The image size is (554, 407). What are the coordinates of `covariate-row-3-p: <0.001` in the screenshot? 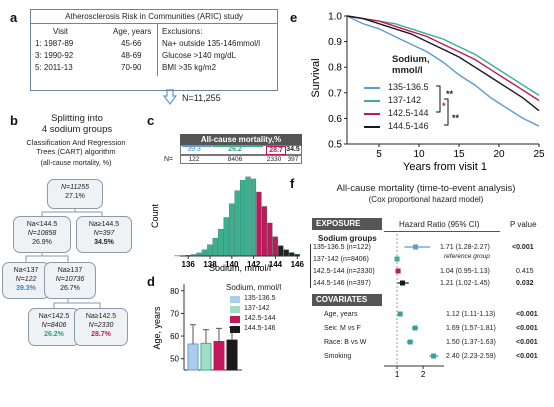 It's located at (527, 342).